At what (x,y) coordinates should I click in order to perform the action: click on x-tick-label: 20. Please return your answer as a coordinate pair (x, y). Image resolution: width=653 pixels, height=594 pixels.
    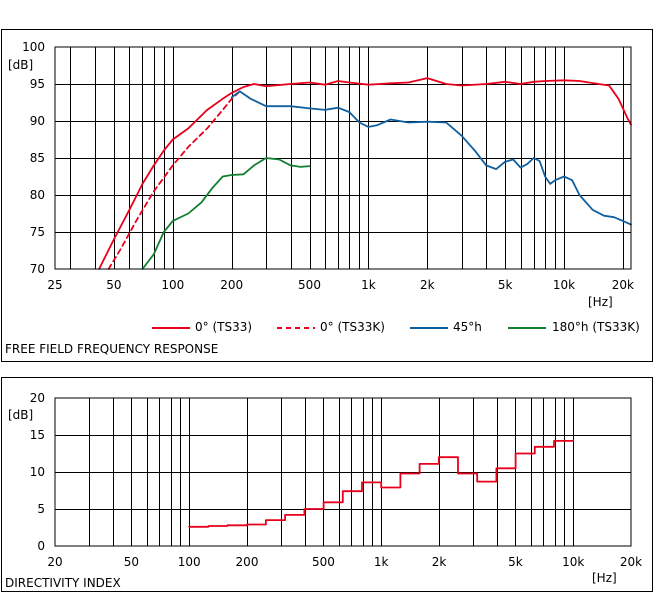
    Looking at the image, I should click on (54, 562).